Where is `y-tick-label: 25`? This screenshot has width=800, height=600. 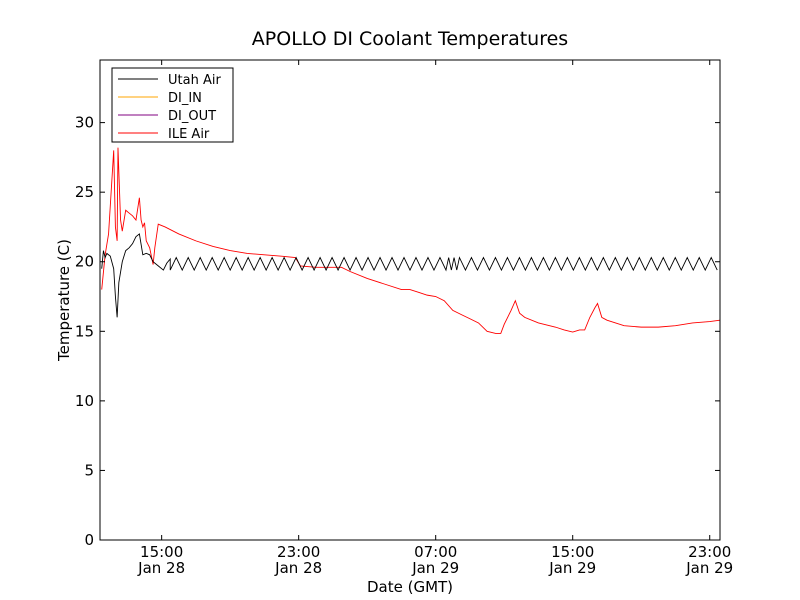 y-tick-label: 25 is located at coordinates (84, 192).